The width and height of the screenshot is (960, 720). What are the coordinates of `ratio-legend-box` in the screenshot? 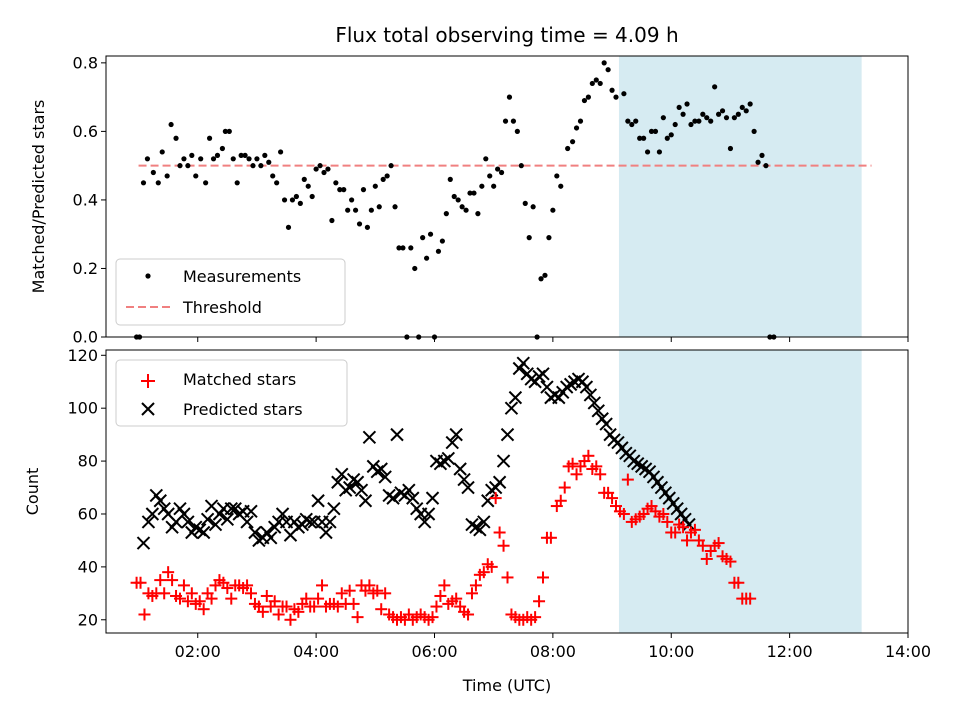 It's located at (230, 292).